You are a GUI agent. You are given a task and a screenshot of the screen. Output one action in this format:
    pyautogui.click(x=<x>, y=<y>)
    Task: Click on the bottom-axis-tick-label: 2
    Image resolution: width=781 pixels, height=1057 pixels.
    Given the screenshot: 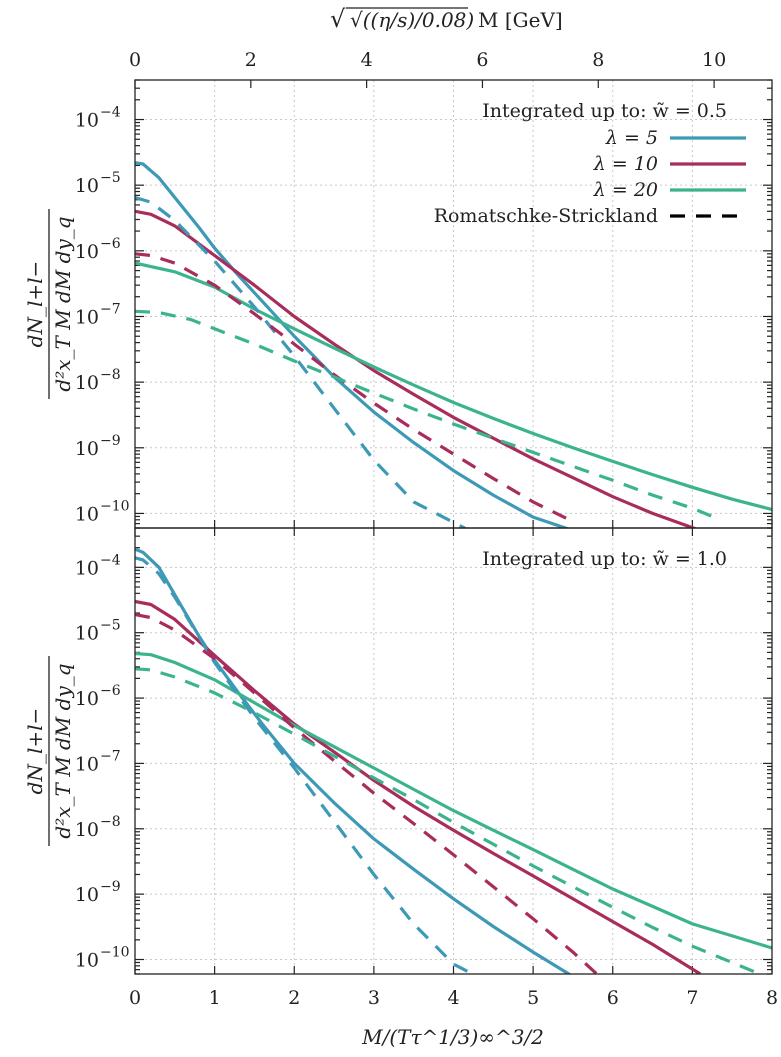 What is the action you would take?
    pyautogui.click(x=294, y=998)
    